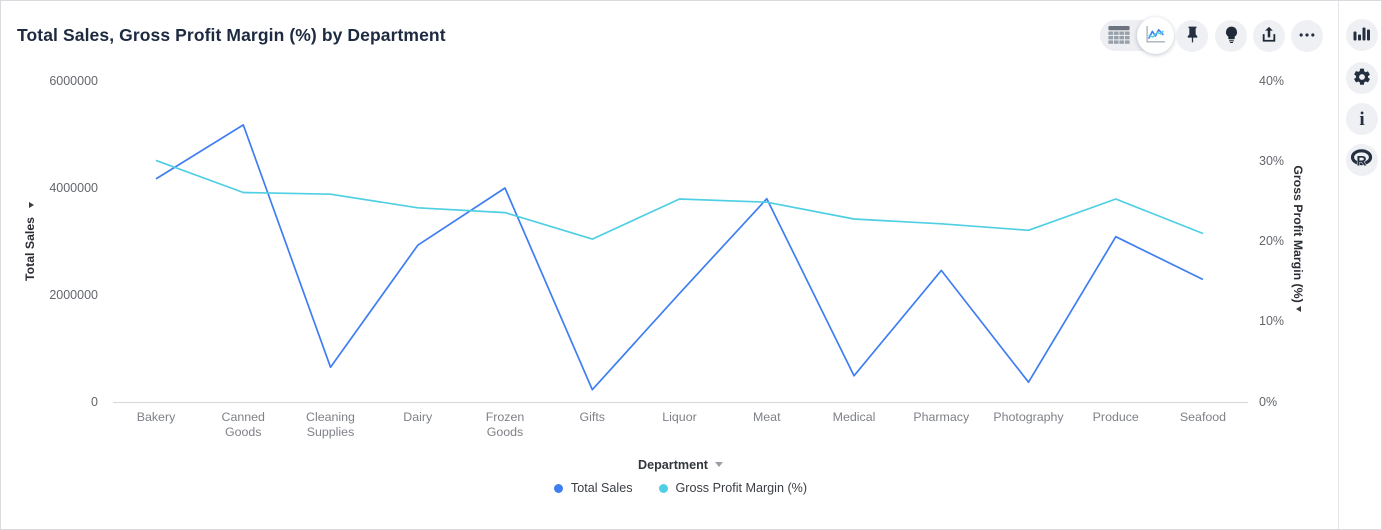 Image resolution: width=1382 pixels, height=530 pixels. I want to click on axis-tick-label: 20%, so click(1272, 241).